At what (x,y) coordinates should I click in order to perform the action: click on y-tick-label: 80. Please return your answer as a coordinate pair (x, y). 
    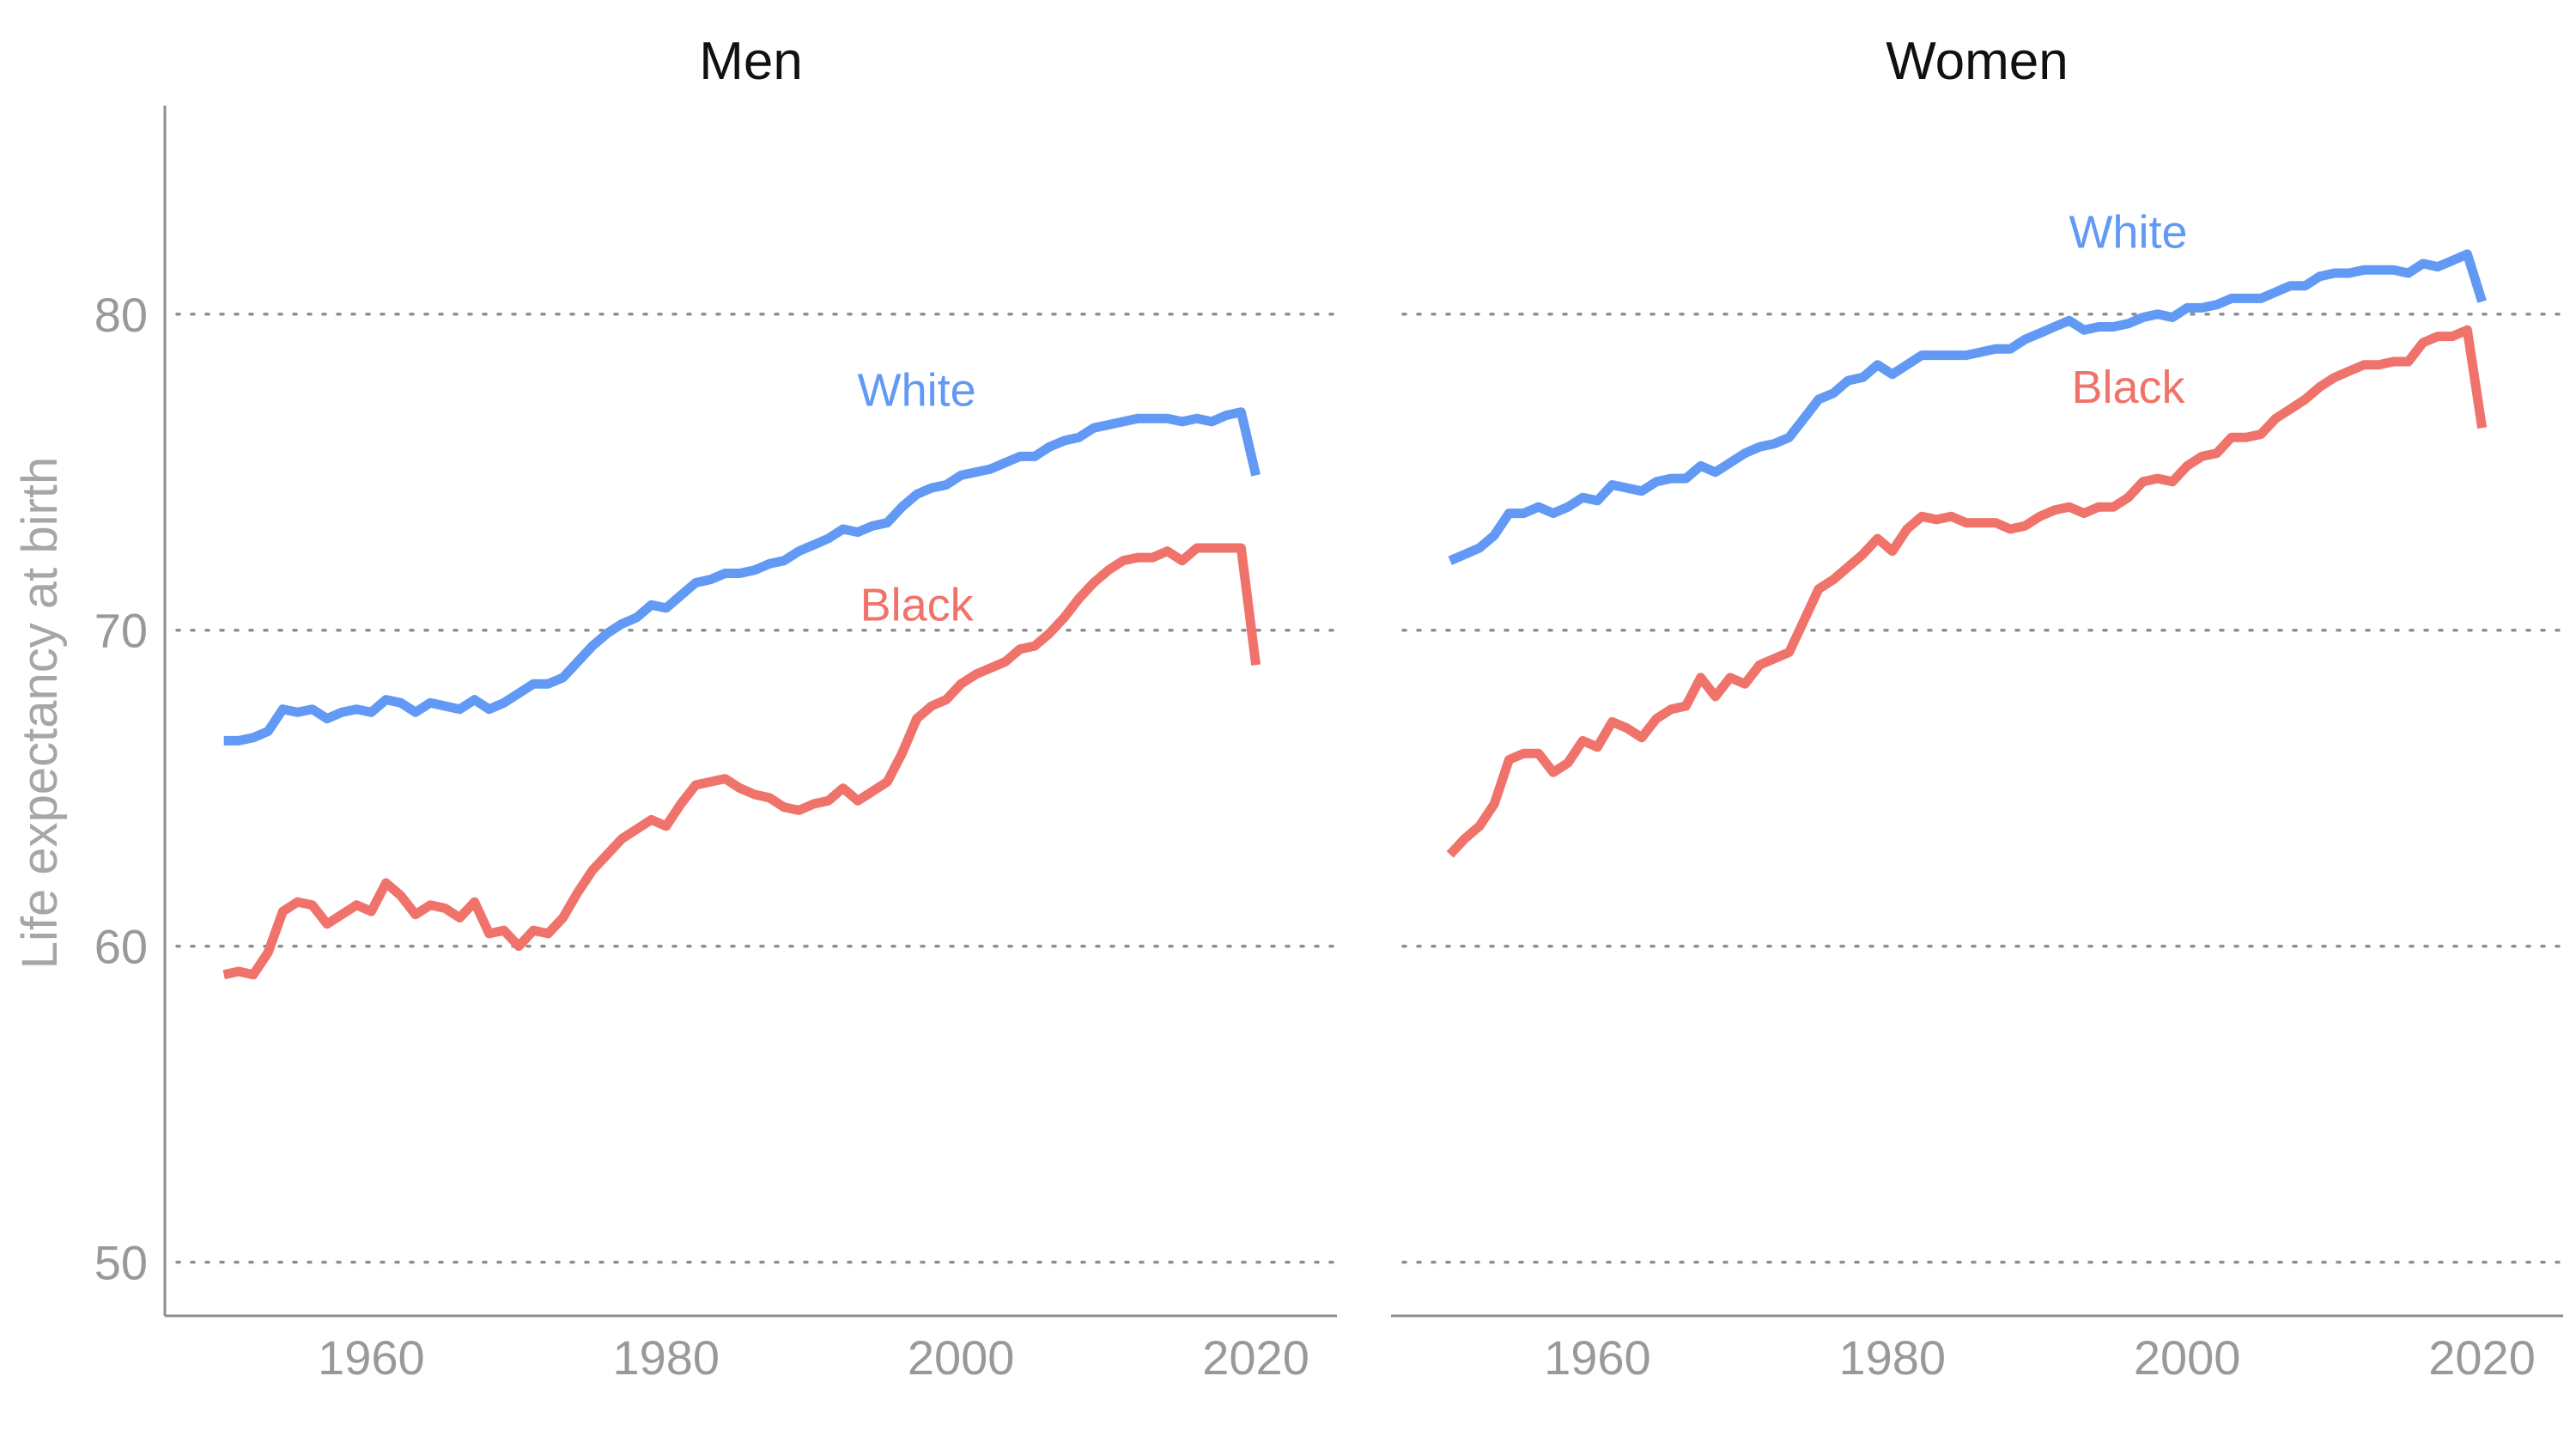
    Looking at the image, I should click on (121, 315).